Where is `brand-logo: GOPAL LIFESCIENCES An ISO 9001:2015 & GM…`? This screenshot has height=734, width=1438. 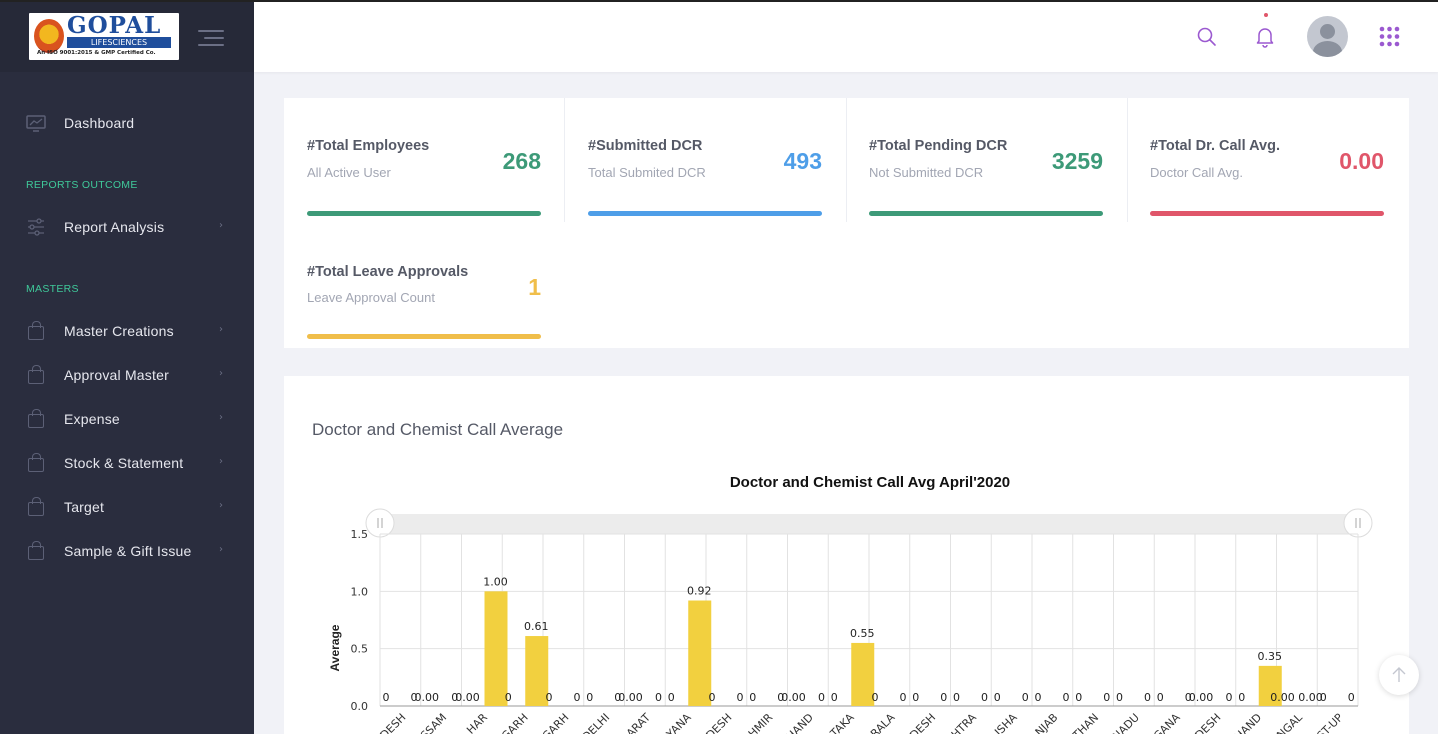 brand-logo: GOPAL LIFESCIENCES An ISO 9001:2015 & GM… is located at coordinates (104, 36).